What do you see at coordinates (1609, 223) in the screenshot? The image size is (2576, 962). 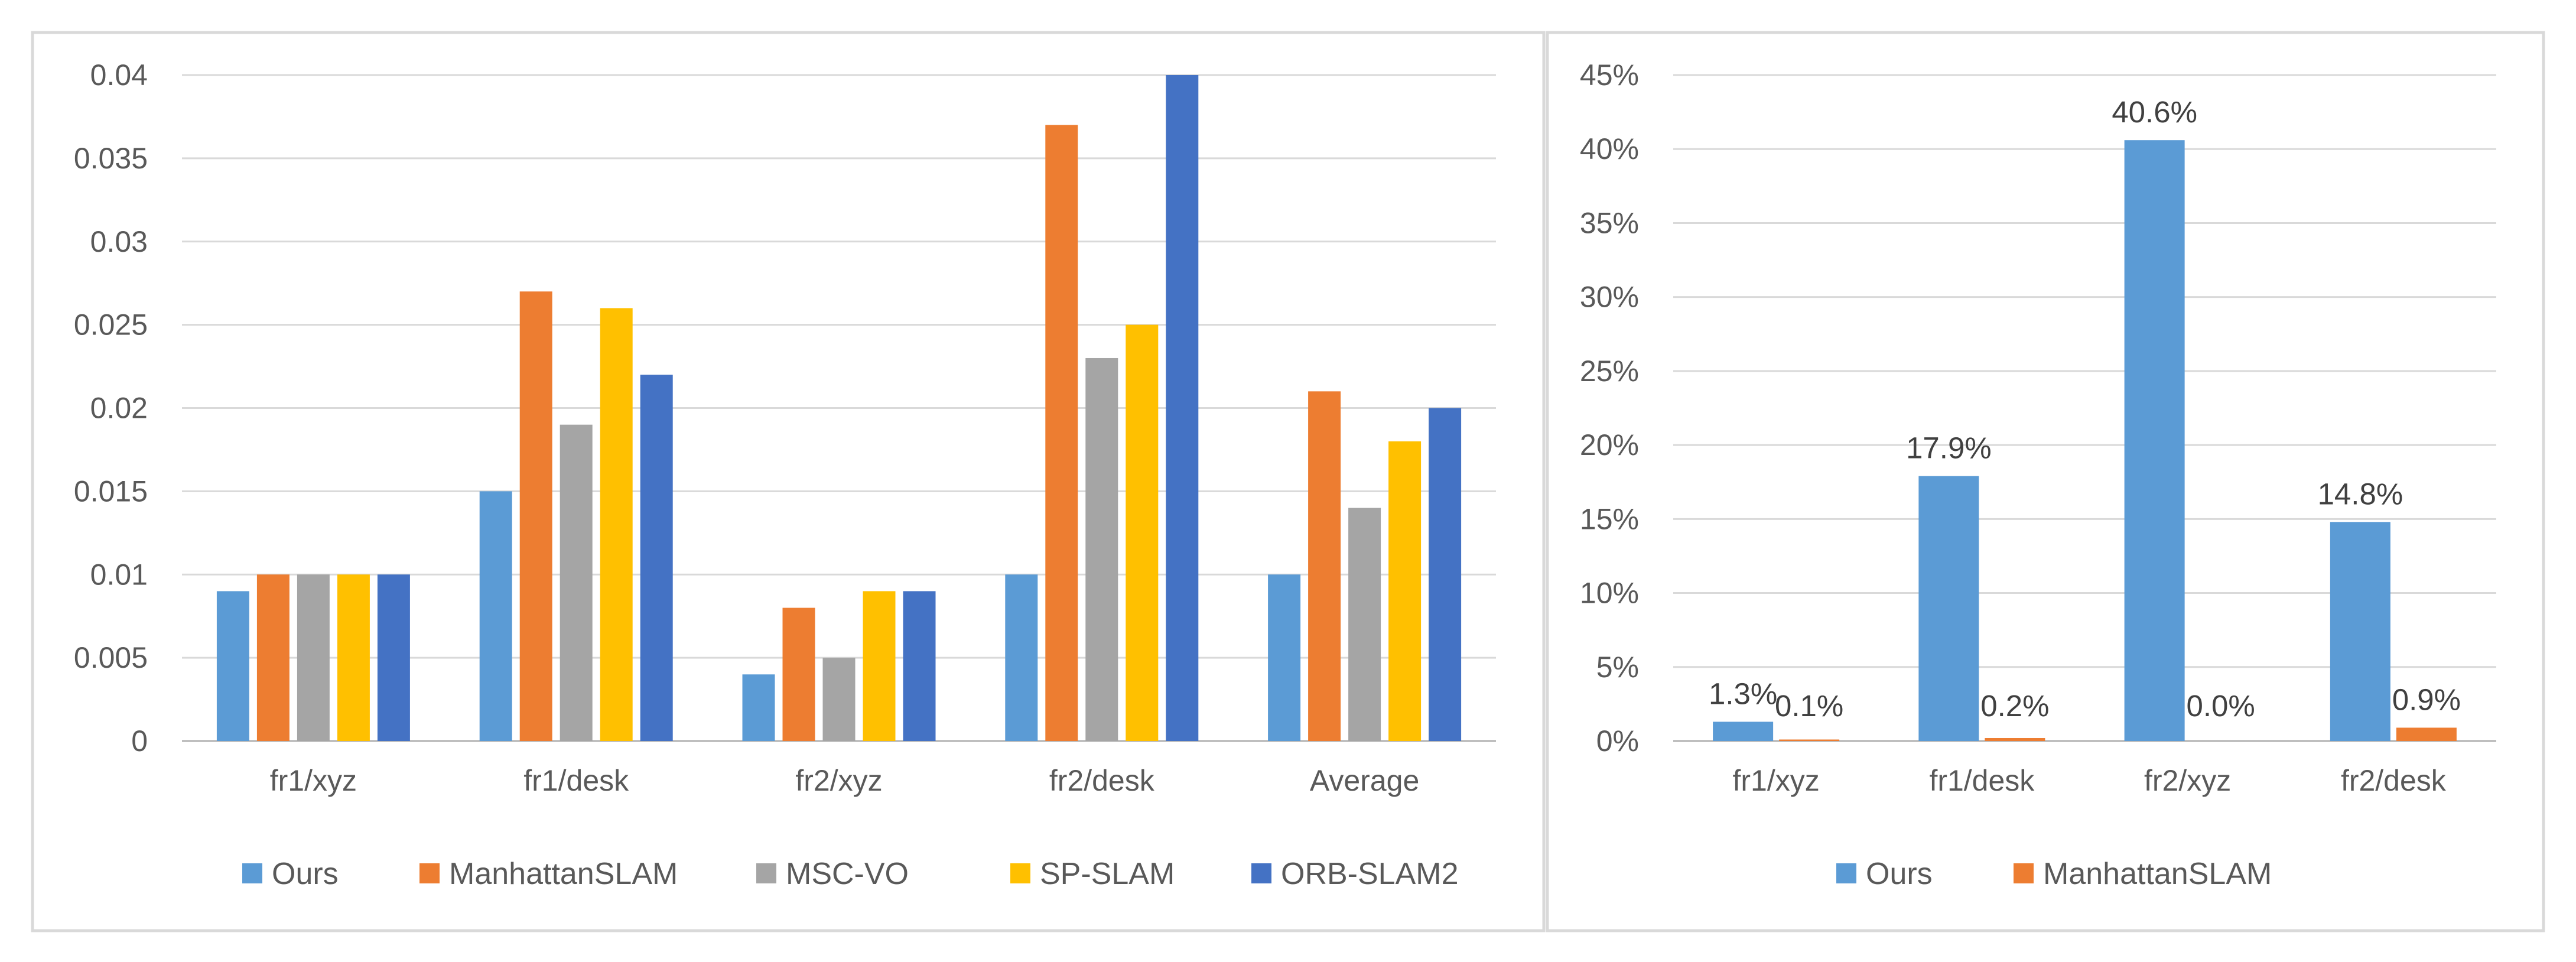 I see `y-tick-label-35: 35%` at bounding box center [1609, 223].